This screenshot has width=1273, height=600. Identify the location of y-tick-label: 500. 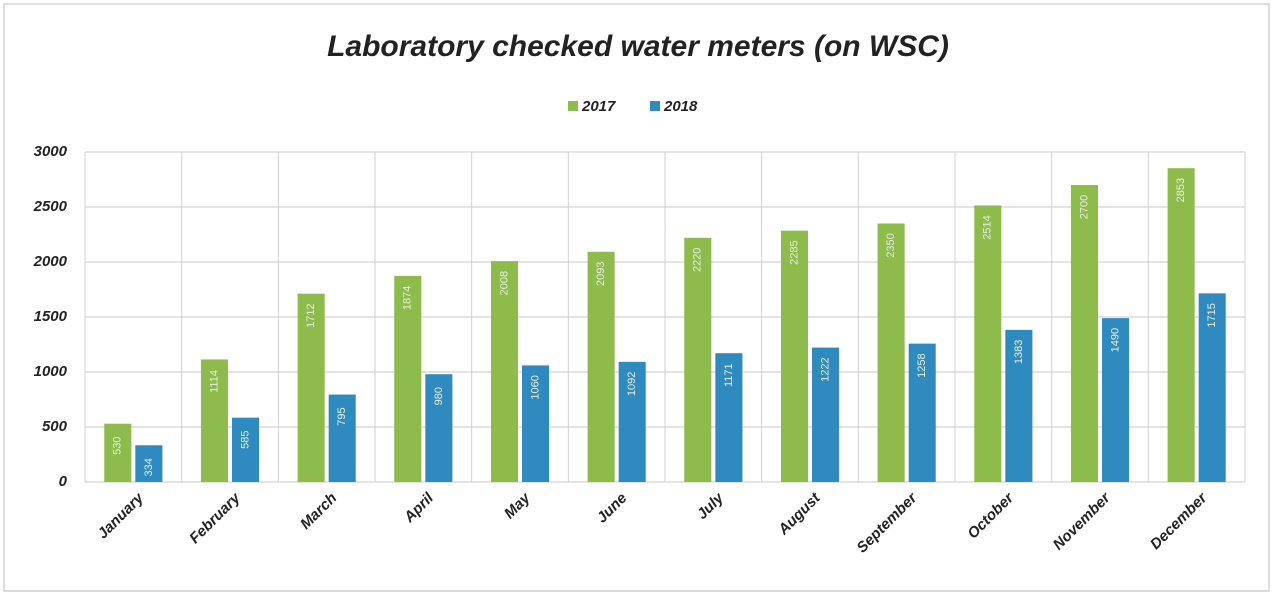
(55, 426).